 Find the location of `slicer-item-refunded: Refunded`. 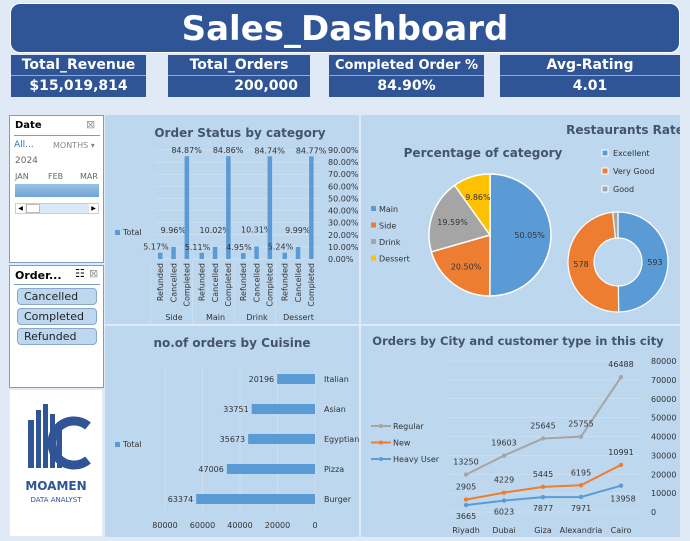

slicer-item-refunded: Refunded is located at coordinates (57, 336).